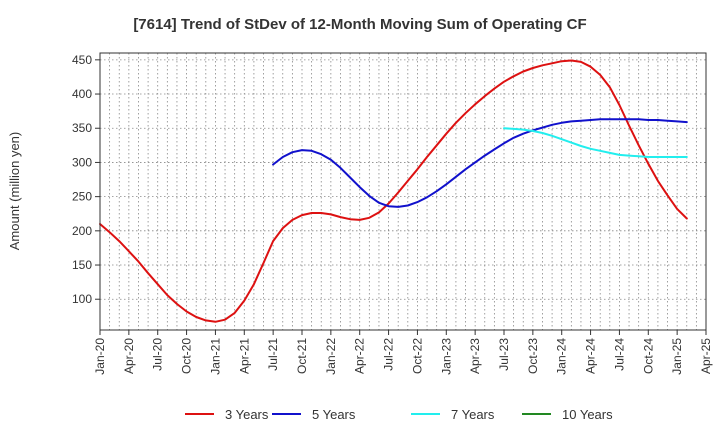 Image resolution: width=720 pixels, height=440 pixels. What do you see at coordinates (706, 356) in the screenshot?
I see `x-tick-label: Apr-25` at bounding box center [706, 356].